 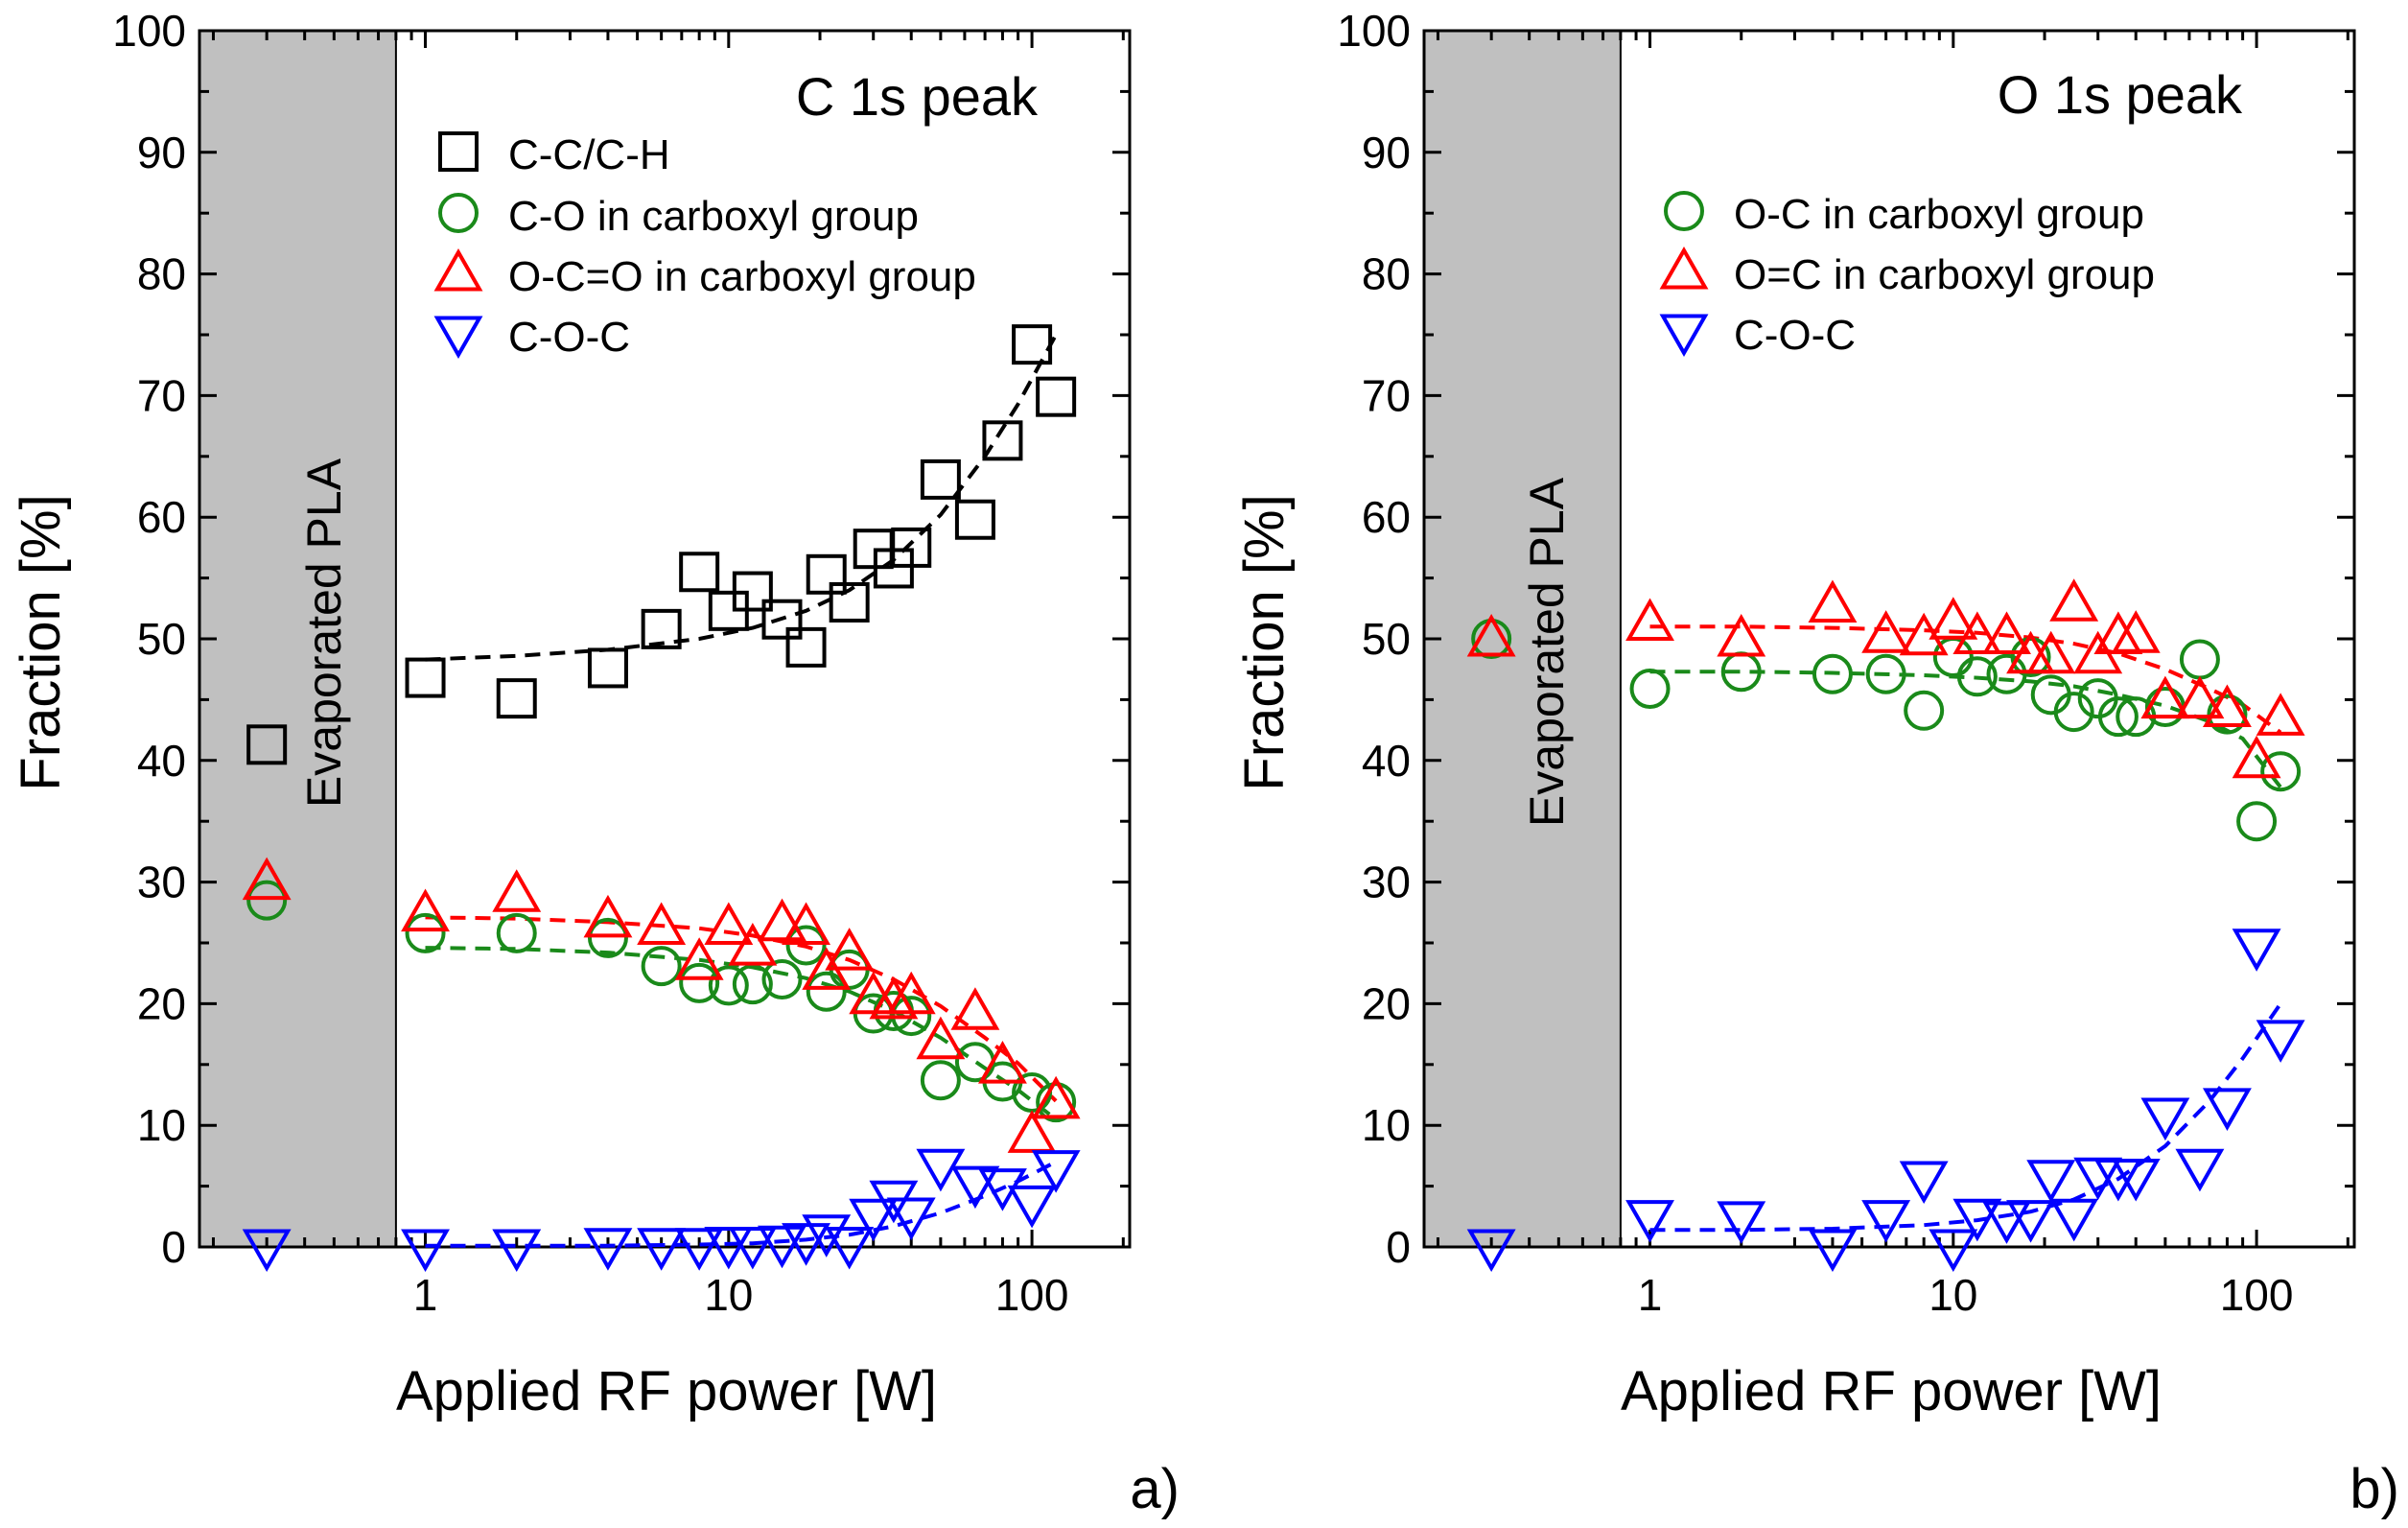 I want to click on legend-marker-circle, so click(x=458, y=213).